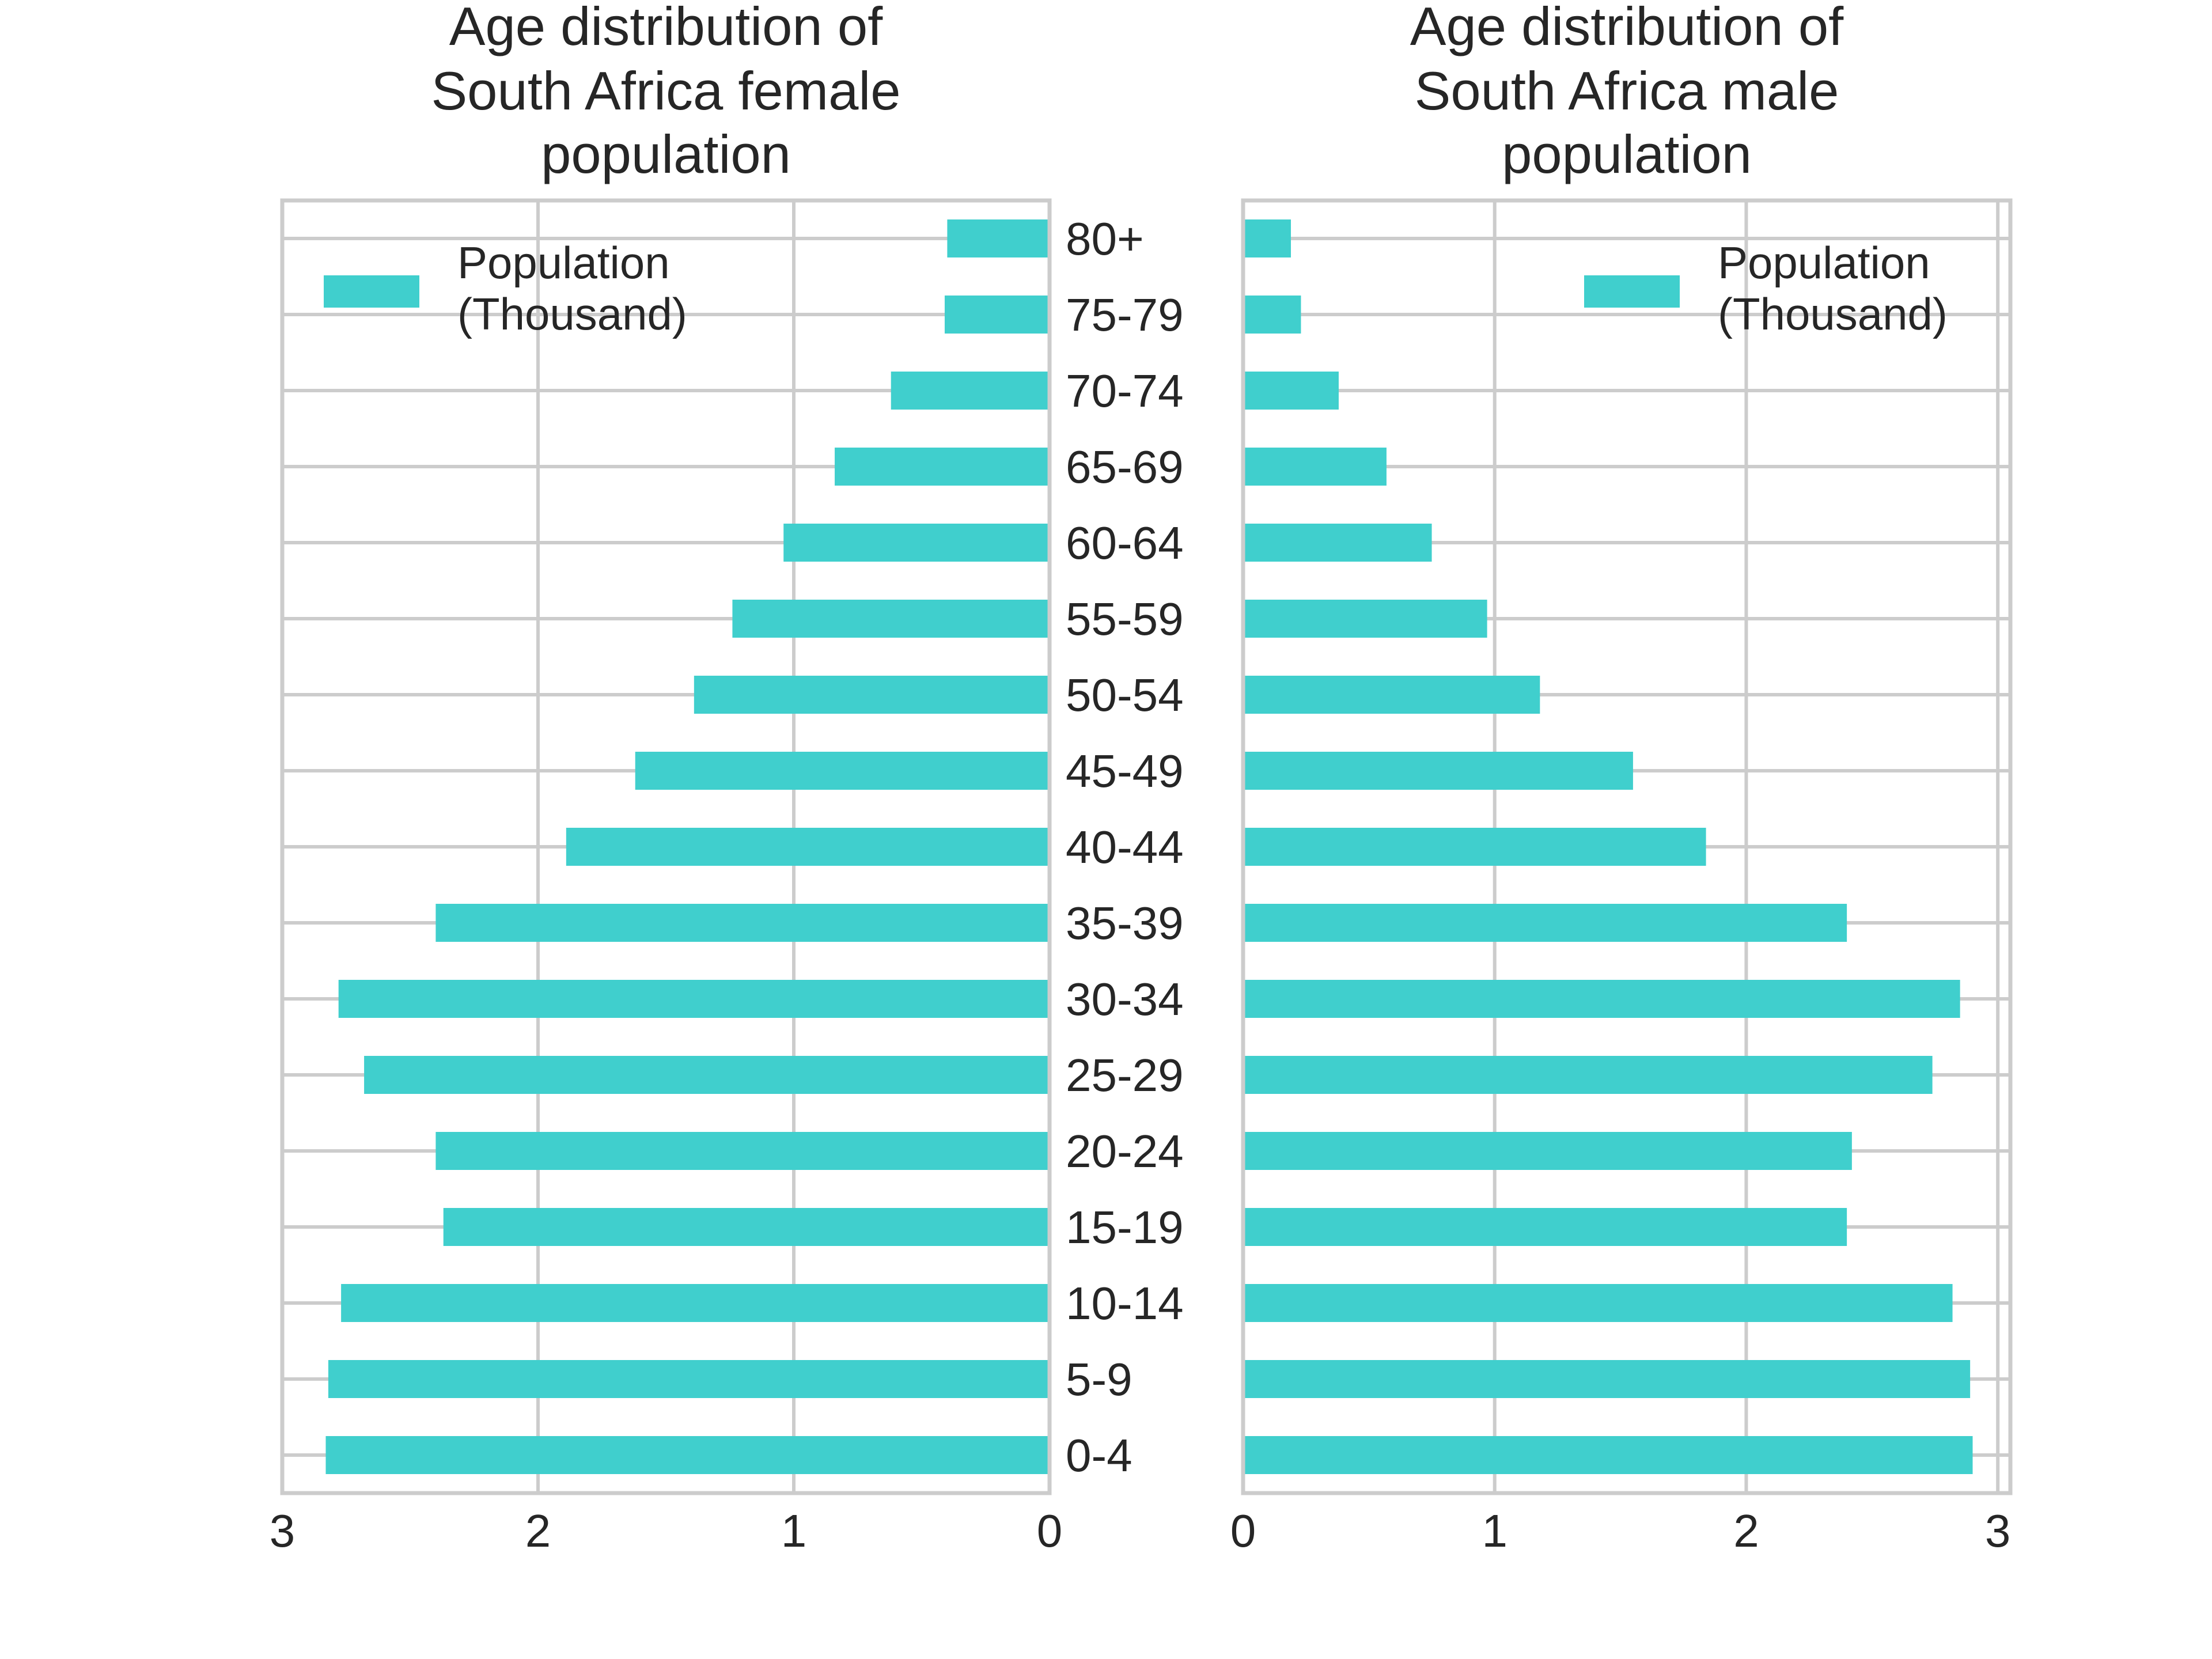  Describe the element at coordinates (1099, 1379) in the screenshot. I see `age-label-5-9: 5-9` at that location.